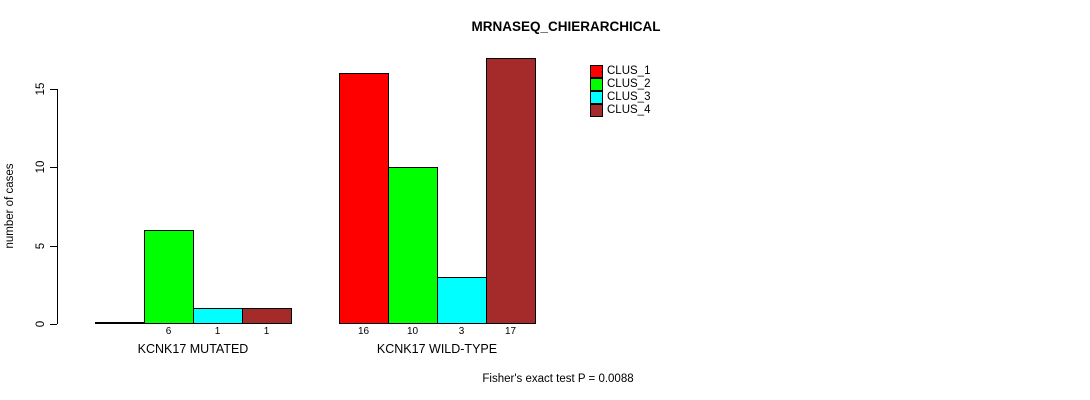 The image size is (1090, 400). I want to click on y-axis-title: number of cases, so click(10, 206).